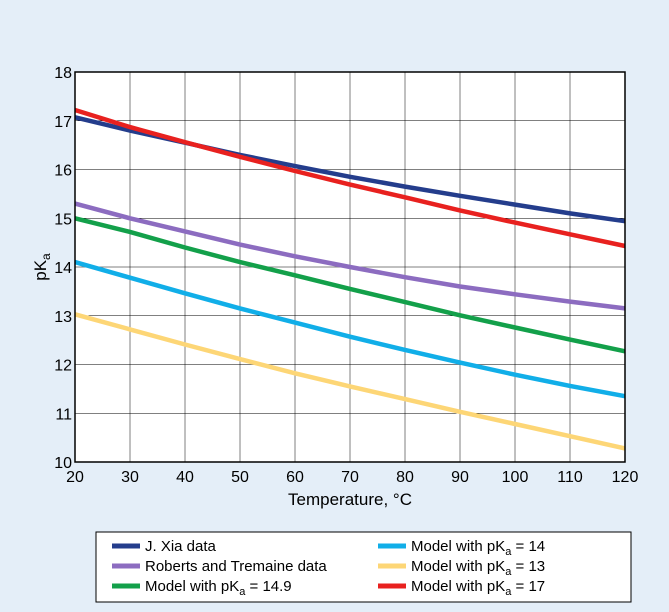 The width and height of the screenshot is (669, 612). What do you see at coordinates (63, 122) in the screenshot?
I see `y-tick-label: 17` at bounding box center [63, 122].